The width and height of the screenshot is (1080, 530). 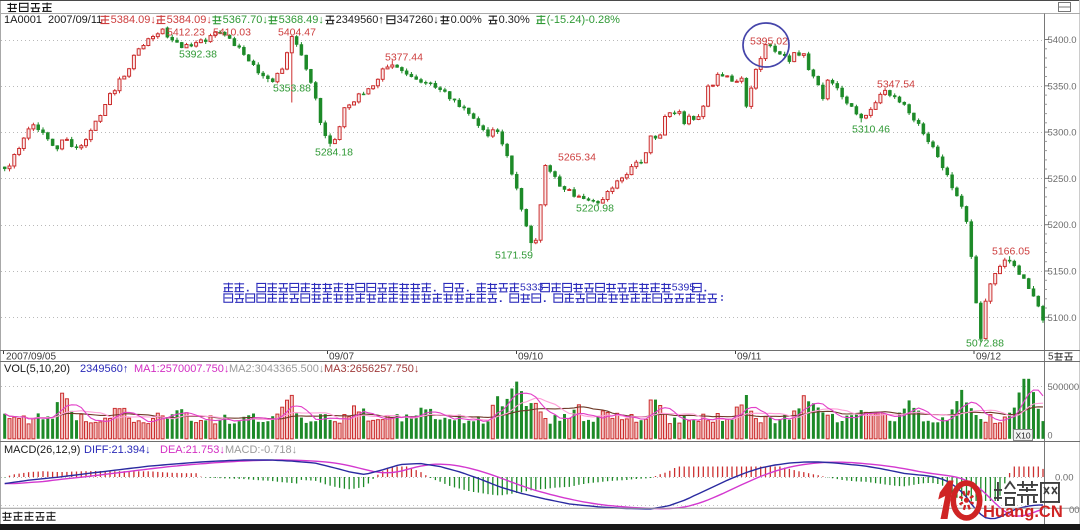 I want to click on svg-text: Huang.CN, so click(x=1023, y=512).